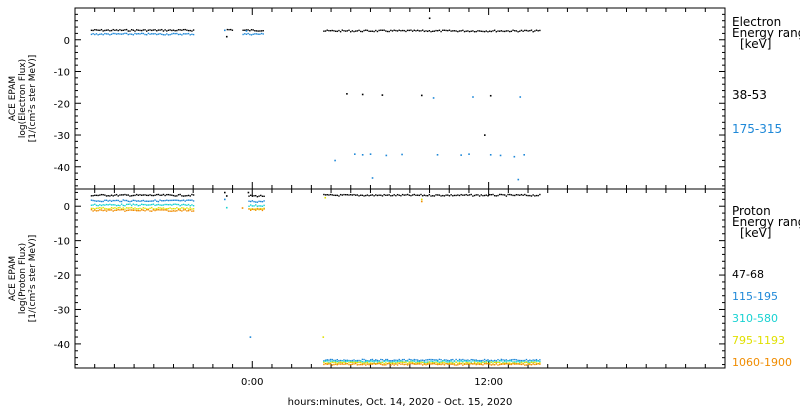  Describe the element at coordinates (62, 276) in the screenshot. I see `y-tick-label: -20` at that location.